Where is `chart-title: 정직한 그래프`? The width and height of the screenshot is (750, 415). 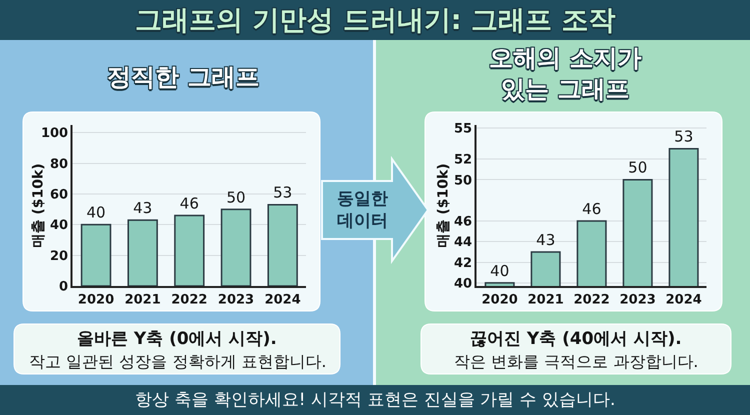 chart-title: 정직한 그래프 is located at coordinates (183, 77).